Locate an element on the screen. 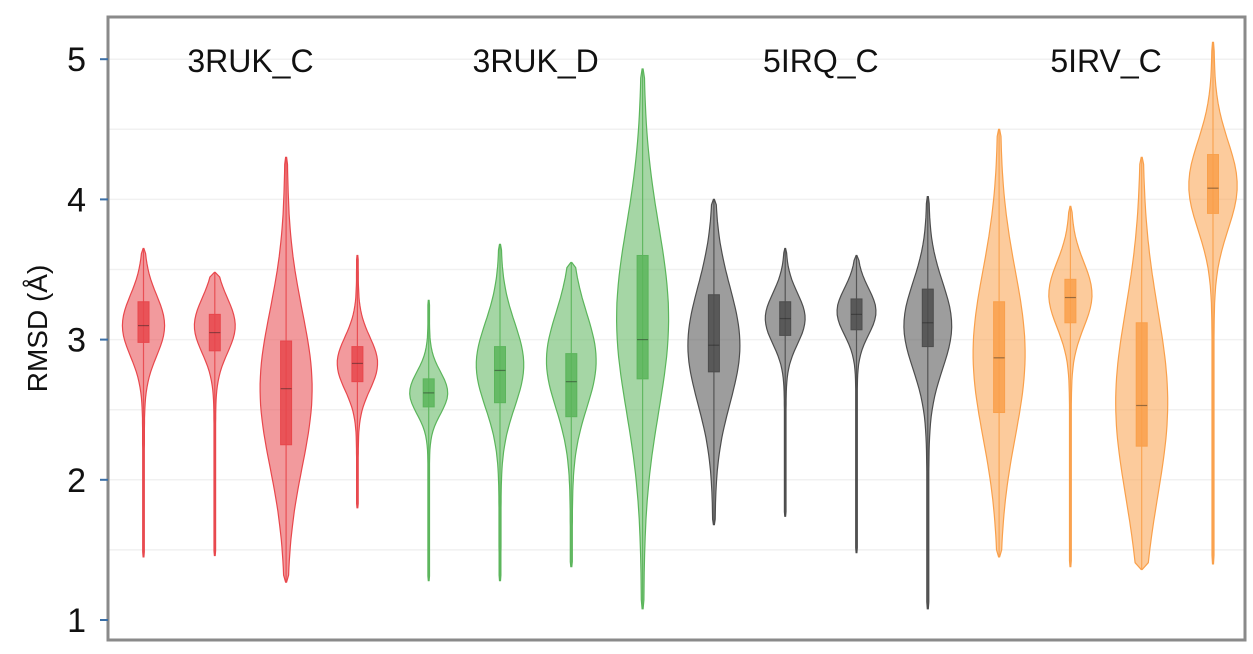 The height and width of the screenshot is (654, 1253). group-label: 3RUK_C is located at coordinates (250, 61).